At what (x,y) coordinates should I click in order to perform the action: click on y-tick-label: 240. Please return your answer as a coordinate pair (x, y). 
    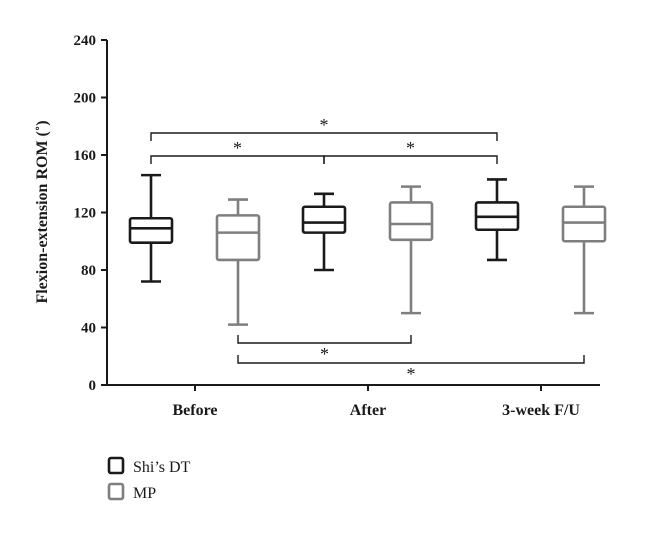
    Looking at the image, I should click on (85, 41).